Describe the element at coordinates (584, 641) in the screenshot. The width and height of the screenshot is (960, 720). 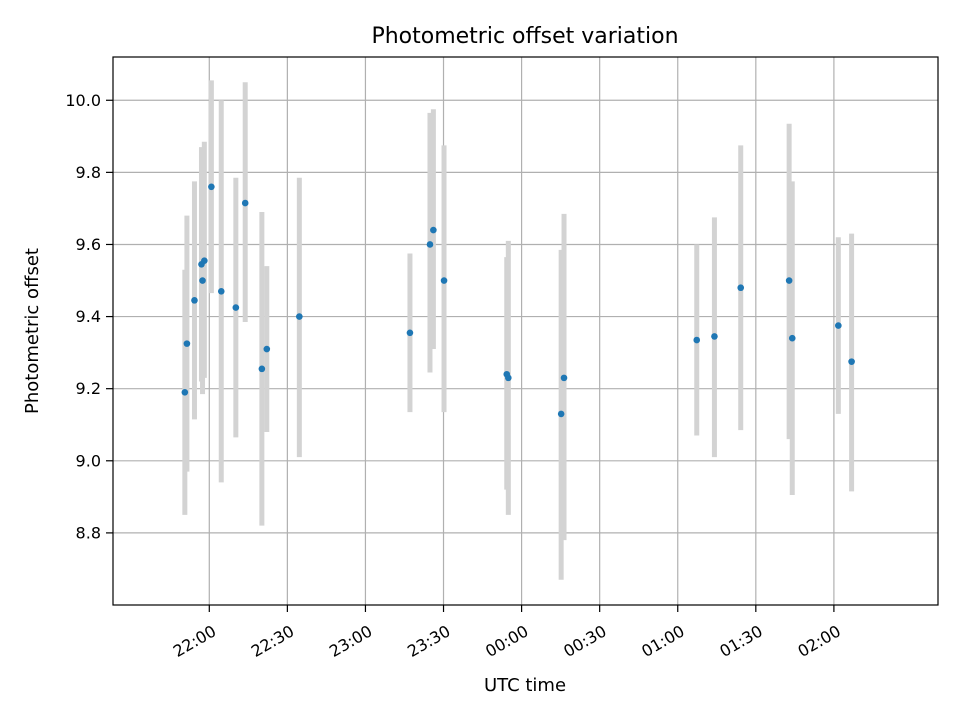
I see `x-tick-label: 00:30` at that location.